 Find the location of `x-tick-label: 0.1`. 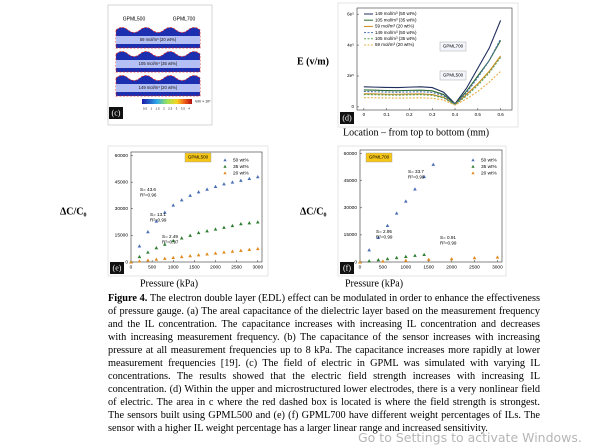

x-tick-label: 0.1 is located at coordinates (386, 114).